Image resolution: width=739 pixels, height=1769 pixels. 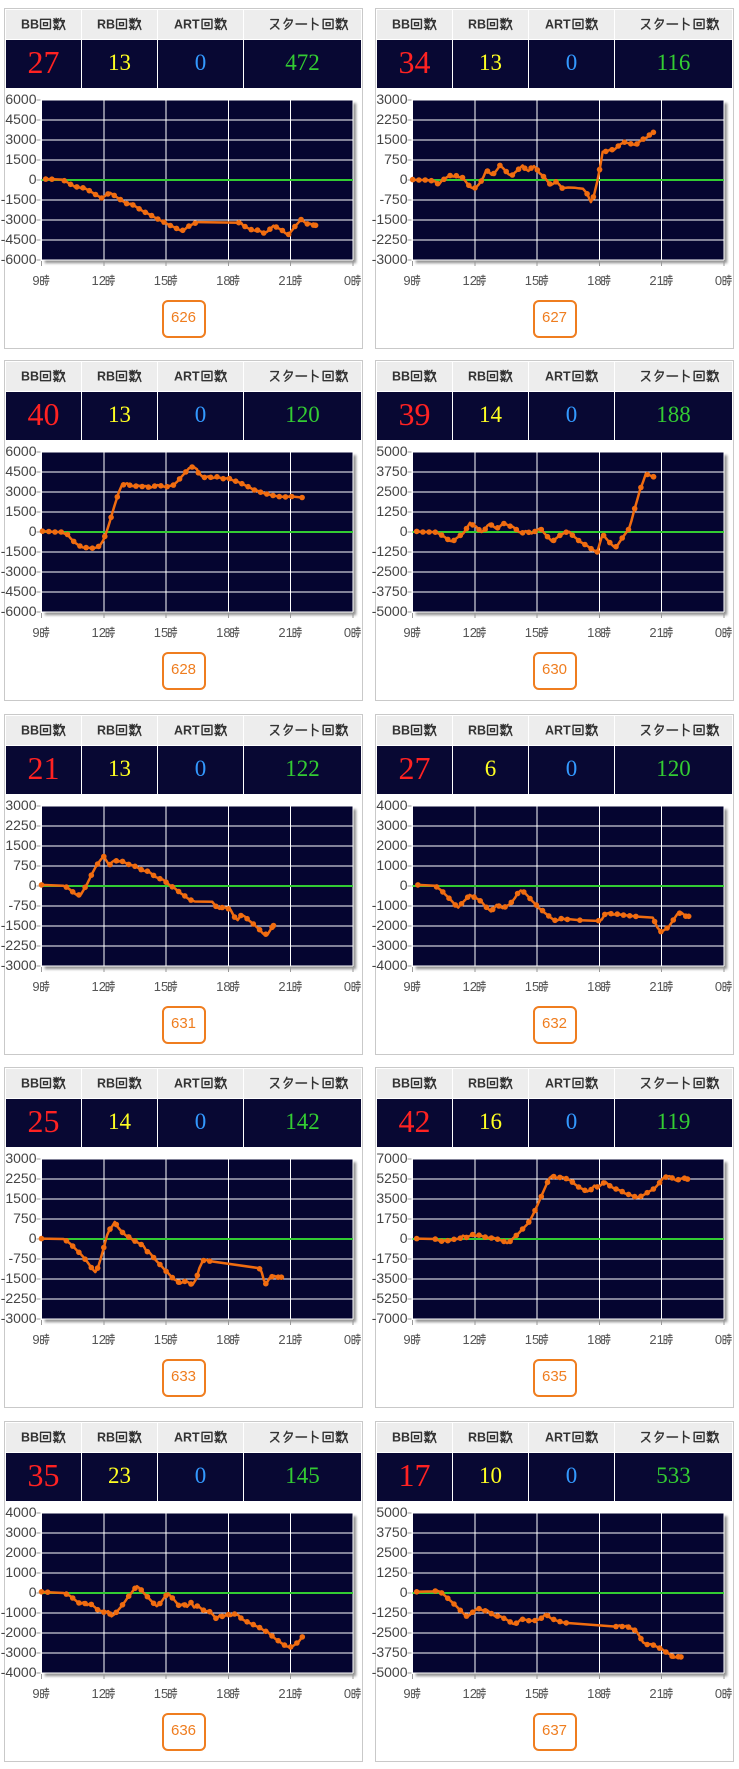 What do you see at coordinates (19, 1632) in the screenshot?
I see `svg-text: -2000` at bounding box center [19, 1632].